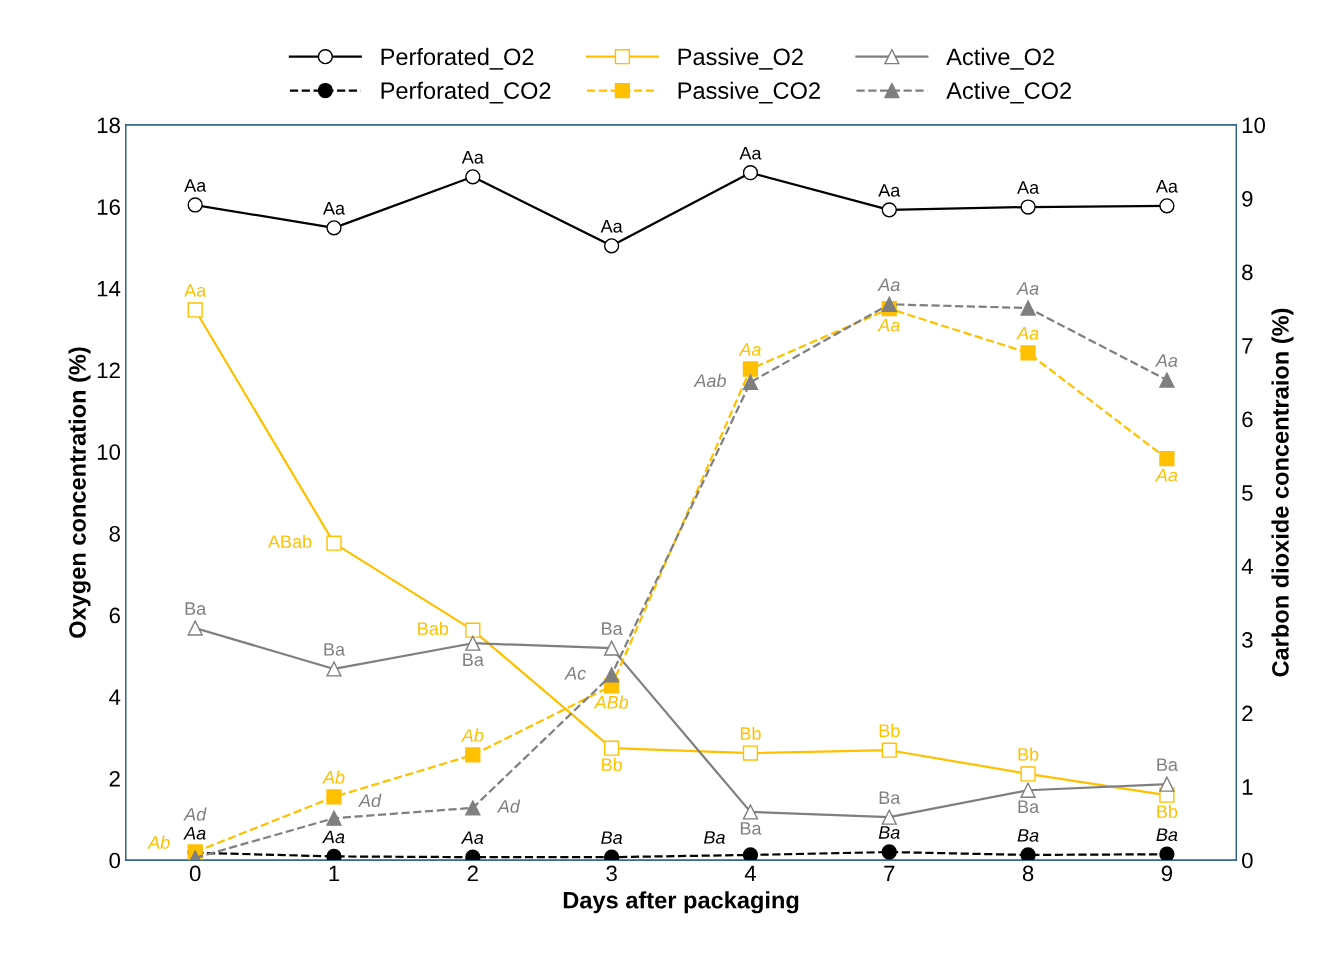  I want to click on y-tick-label: 8, so click(114, 533).